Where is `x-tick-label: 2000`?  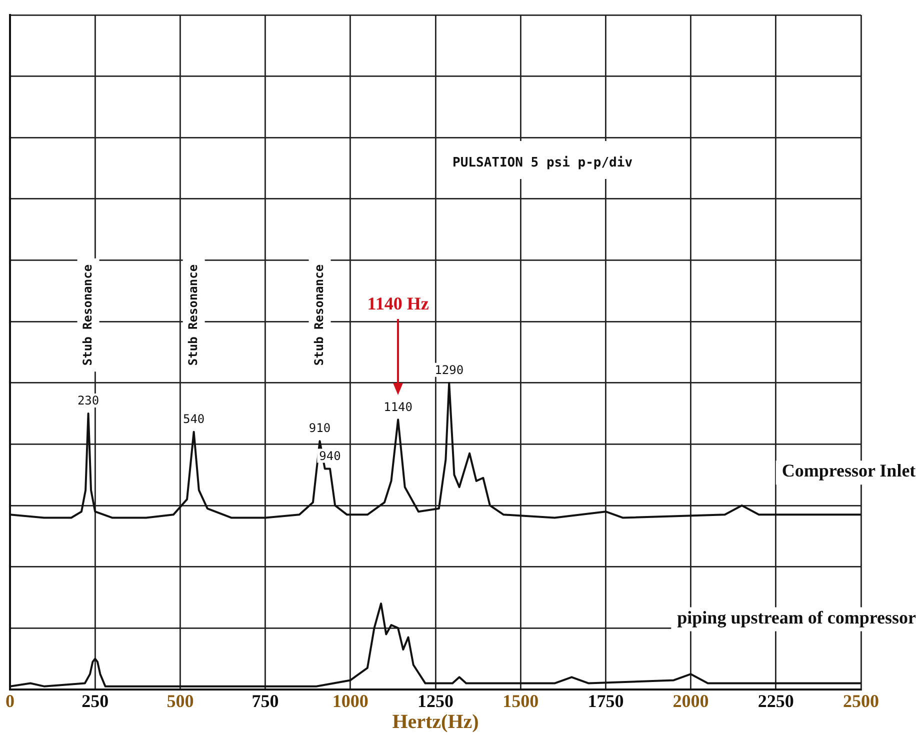 x-tick-label: 2000 is located at coordinates (690, 700).